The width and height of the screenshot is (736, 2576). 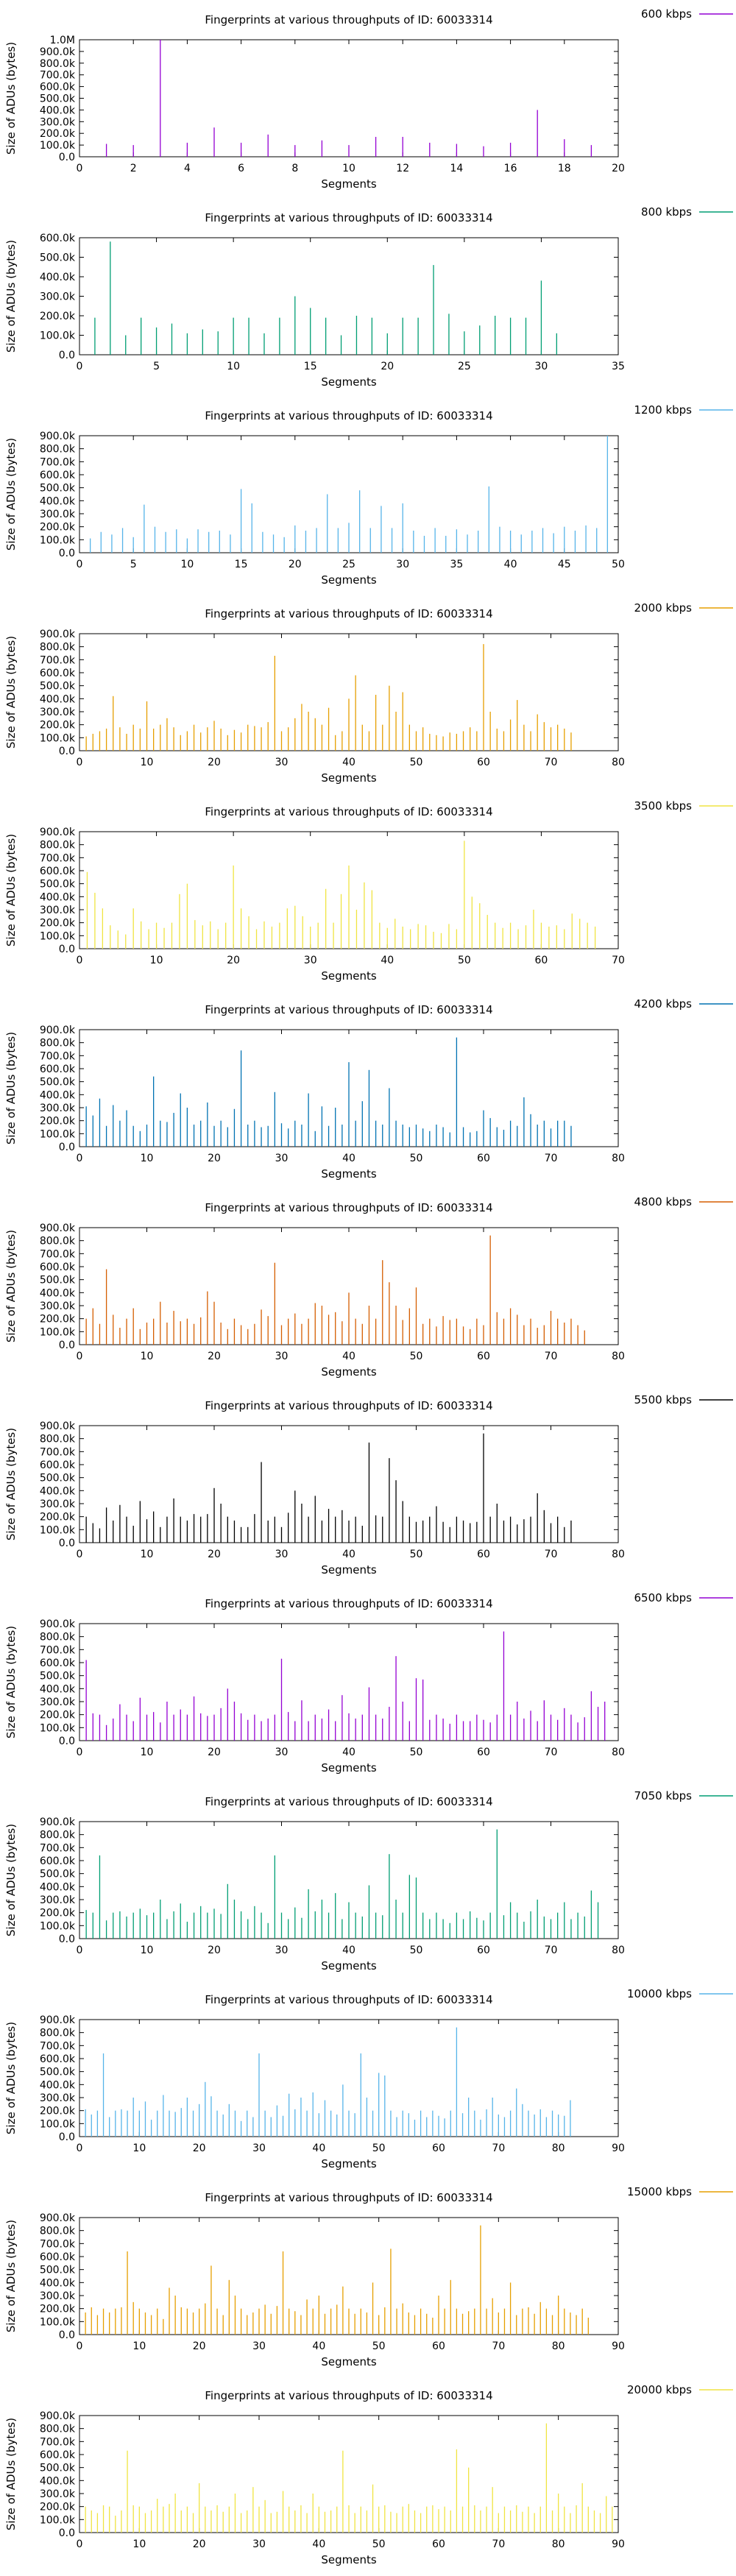 I want to click on x-tick-label: 25, so click(x=464, y=366).